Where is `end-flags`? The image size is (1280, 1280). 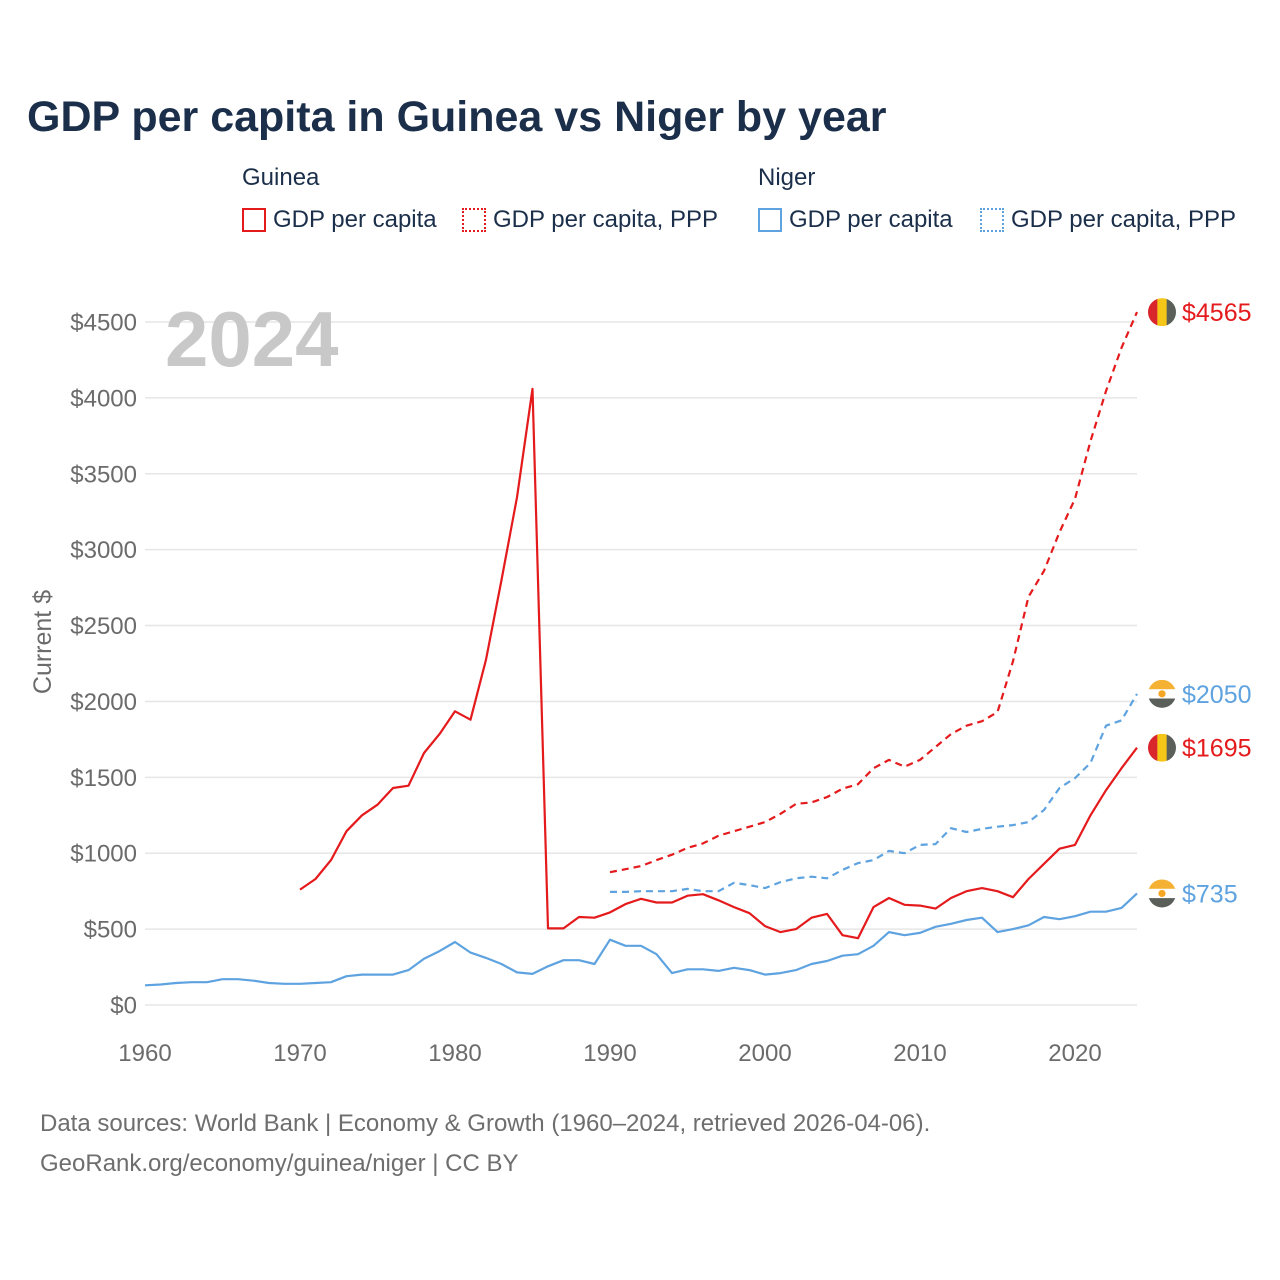 end-flags is located at coordinates (1162, 603).